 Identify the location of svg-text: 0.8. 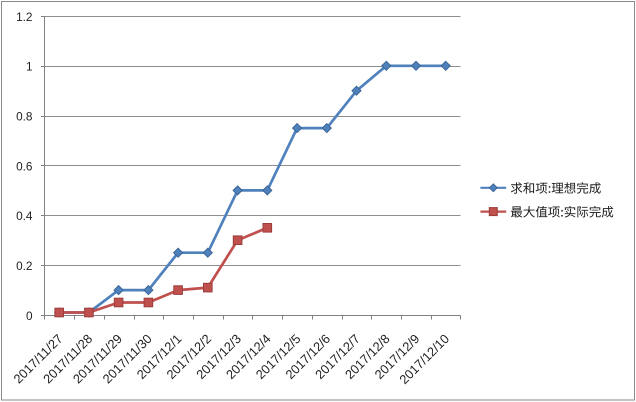
(24, 117).